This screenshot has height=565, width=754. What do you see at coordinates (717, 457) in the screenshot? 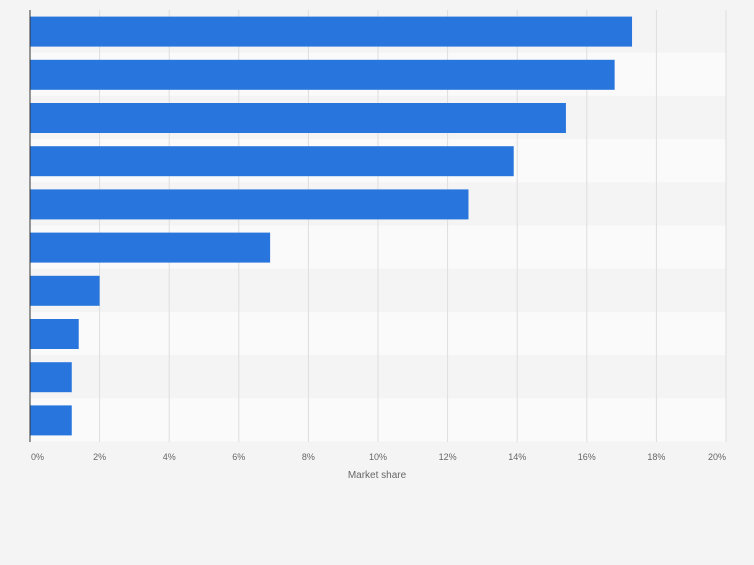
I see `x-tick-label: 20%` at bounding box center [717, 457].